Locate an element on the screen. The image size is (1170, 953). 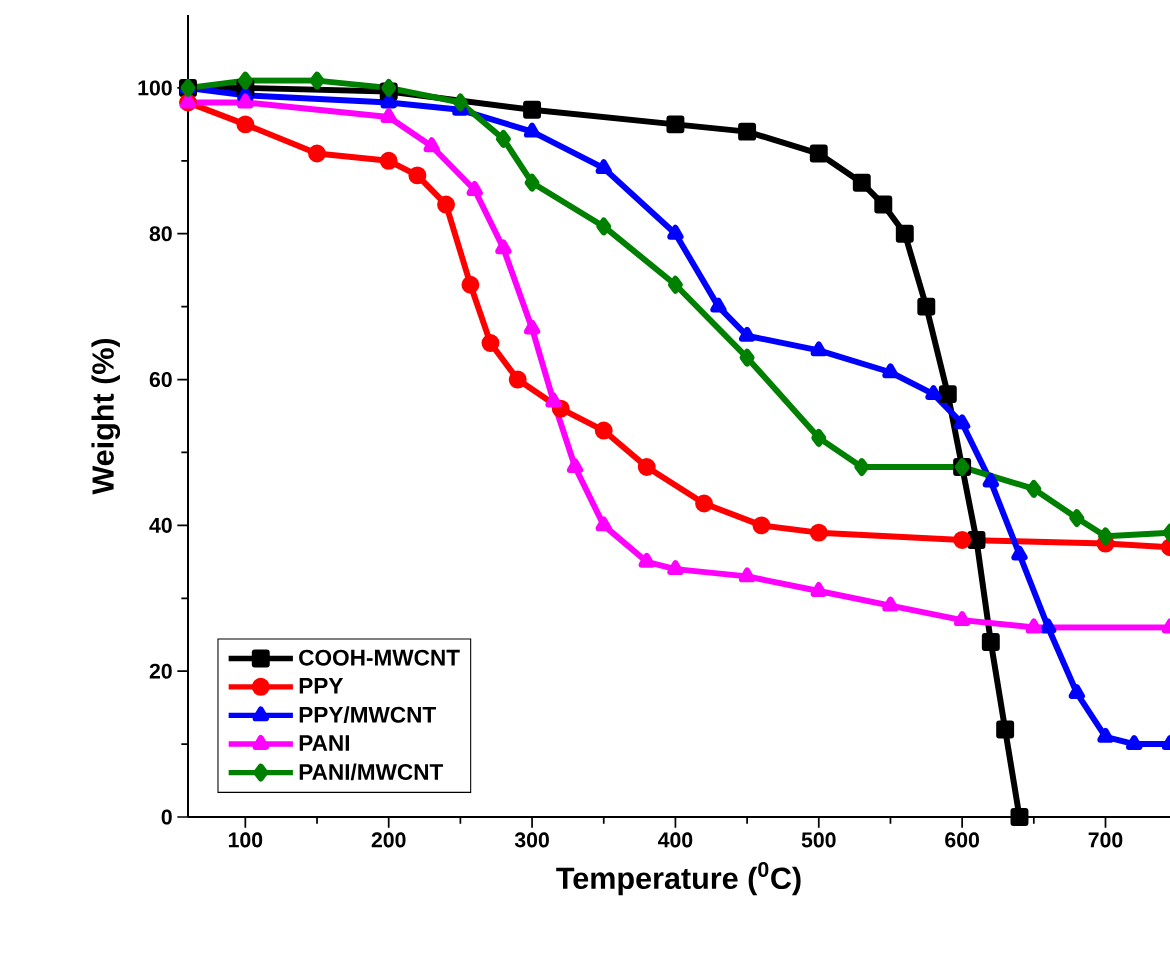
y-tick-label: 60 is located at coordinates (160, 380).